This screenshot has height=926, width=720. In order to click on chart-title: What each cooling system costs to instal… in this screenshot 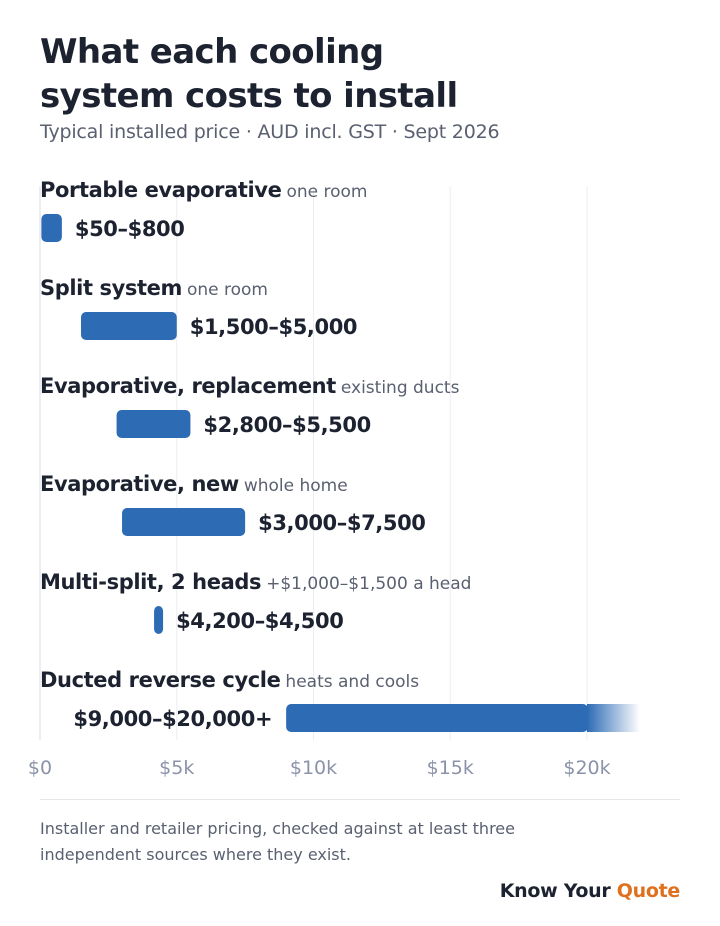, I will do `click(360, 74)`.